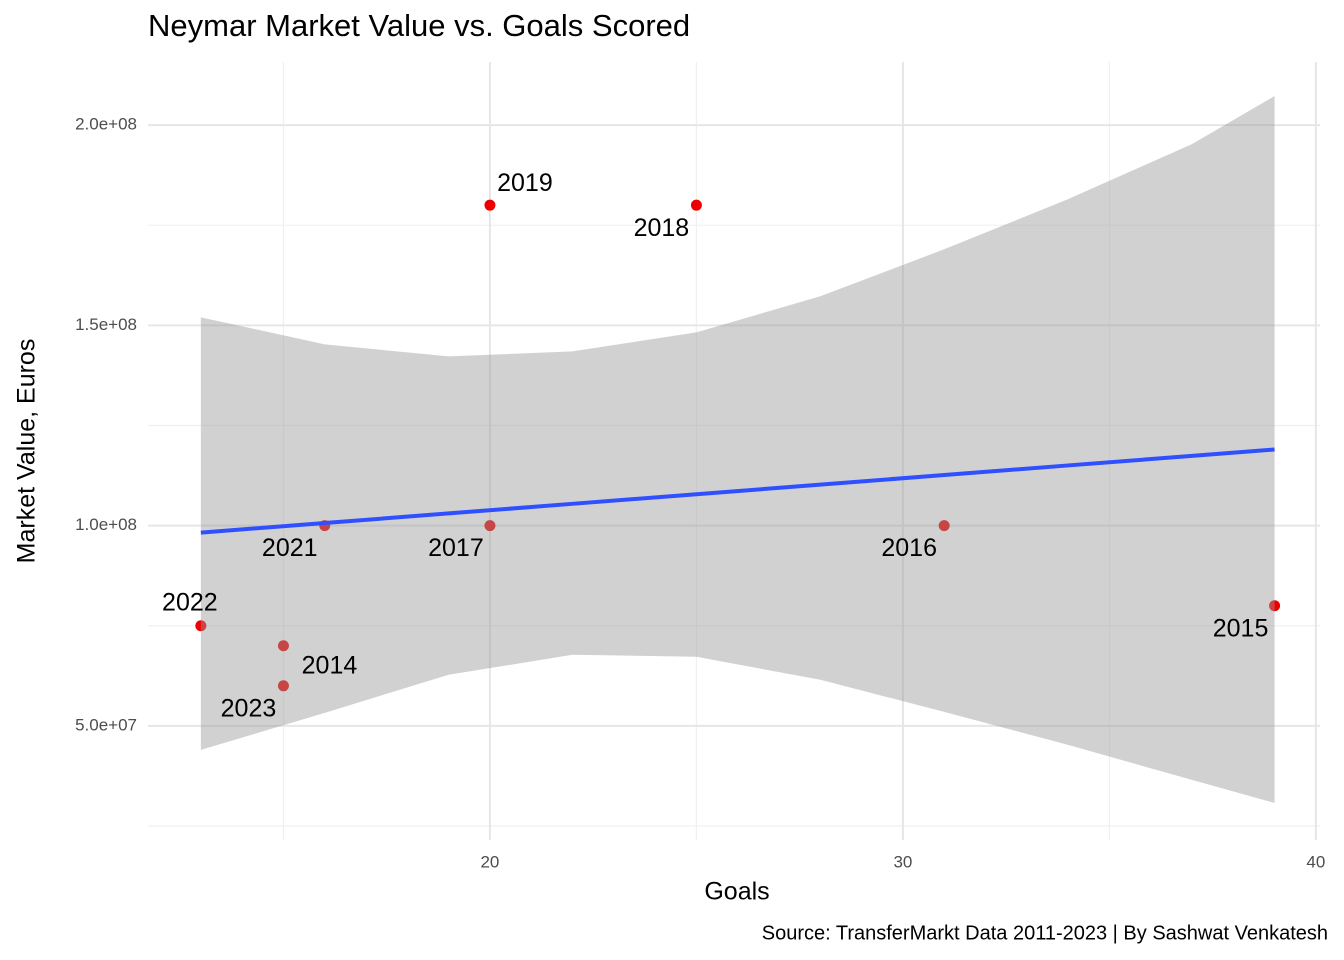  I want to click on chart-title: Neymar Market Value vs. Goals Scored, so click(419, 25).